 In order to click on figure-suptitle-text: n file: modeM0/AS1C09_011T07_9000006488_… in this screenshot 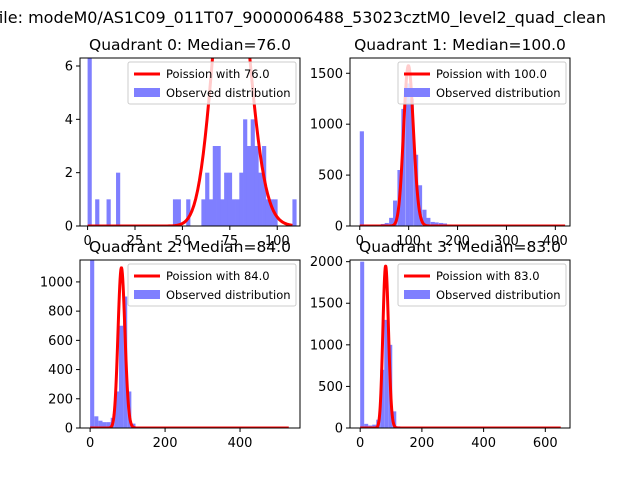, I will do `click(303, 17)`.